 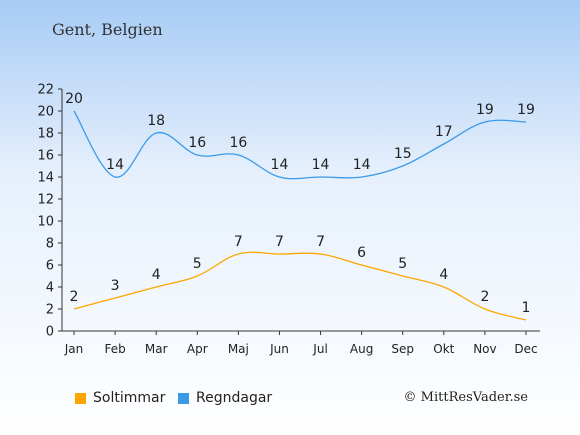 What do you see at coordinates (402, 349) in the screenshot?
I see `x-tick-label: Sep` at bounding box center [402, 349].